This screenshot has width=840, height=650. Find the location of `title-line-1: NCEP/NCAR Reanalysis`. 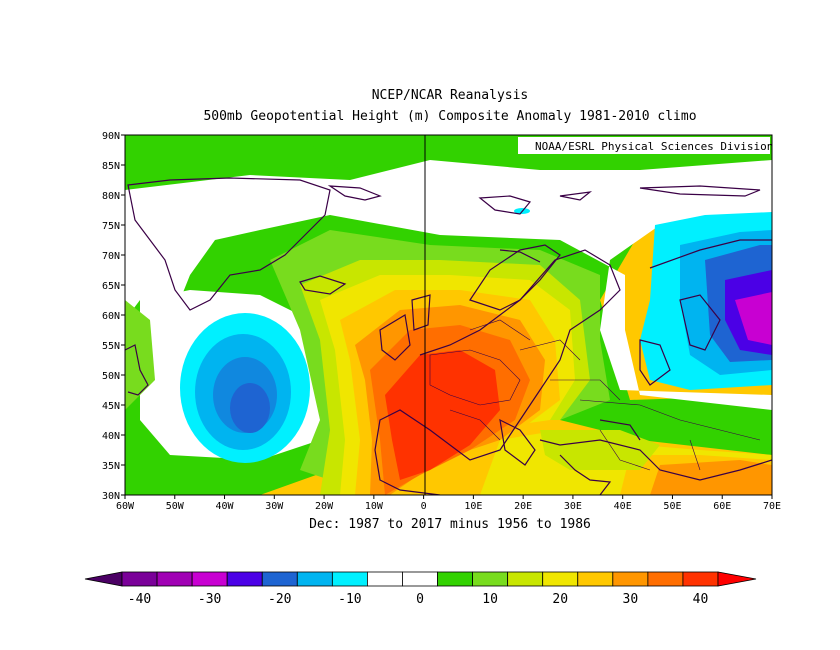

title-line-1: NCEP/NCAR Reanalysis is located at coordinates (450, 95).